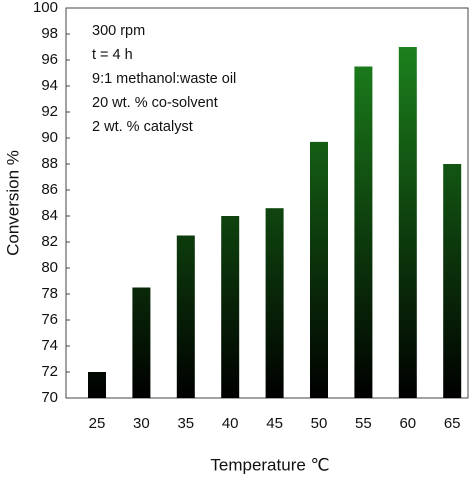 The image size is (474, 481). I want to click on x-tick-label: 65, so click(452, 423).